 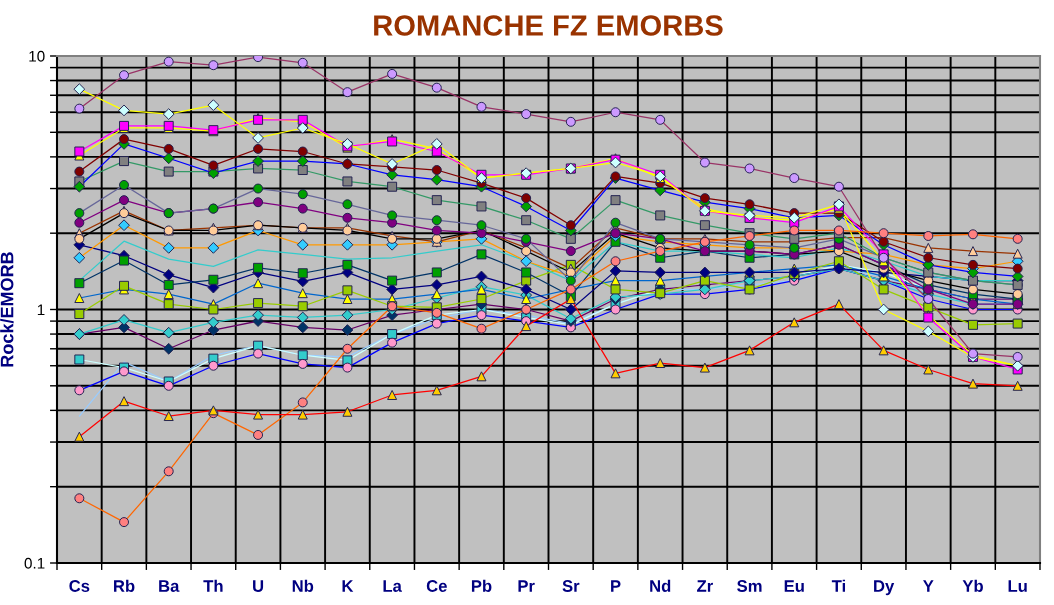 What do you see at coordinates (348, 586) in the screenshot?
I see `x-tick-label: K` at bounding box center [348, 586].